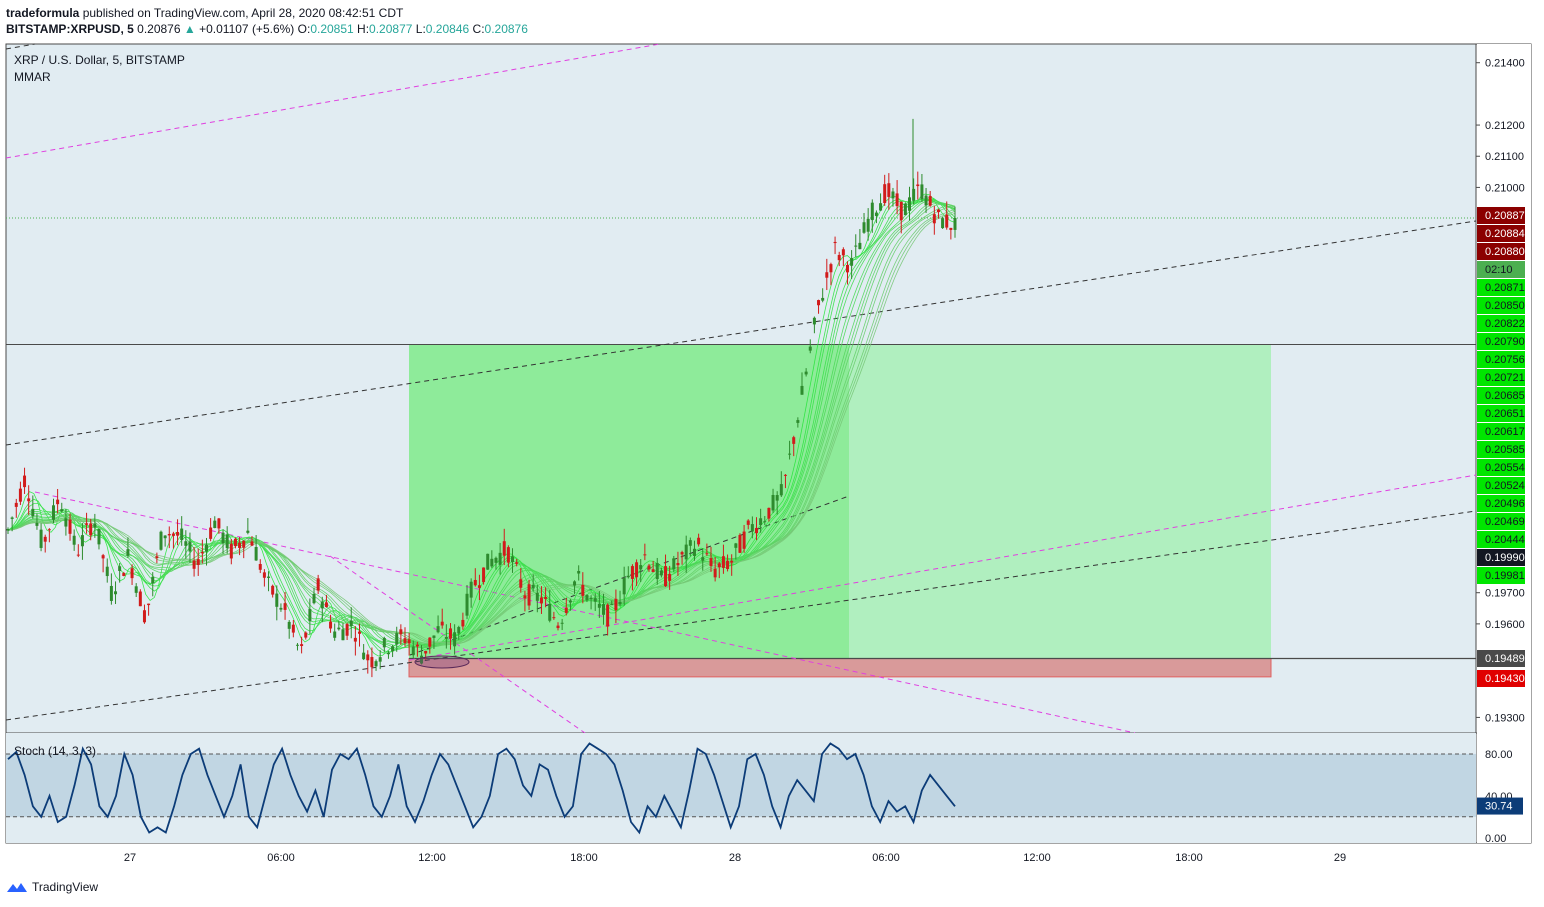 The image size is (1544, 907). I want to click on stop-zone, so click(840, 667).